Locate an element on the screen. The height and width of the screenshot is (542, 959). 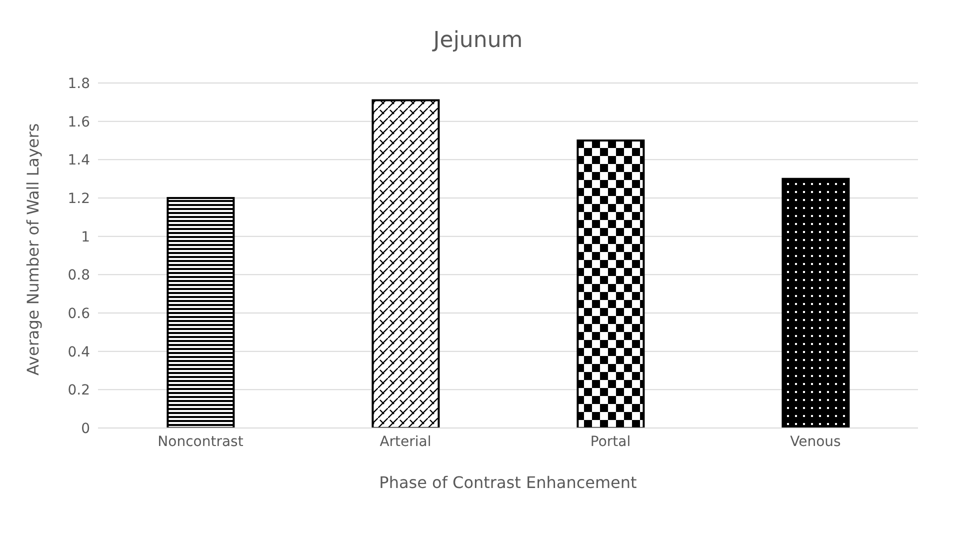
y-tick-label: 1.2 is located at coordinates (79, 198).